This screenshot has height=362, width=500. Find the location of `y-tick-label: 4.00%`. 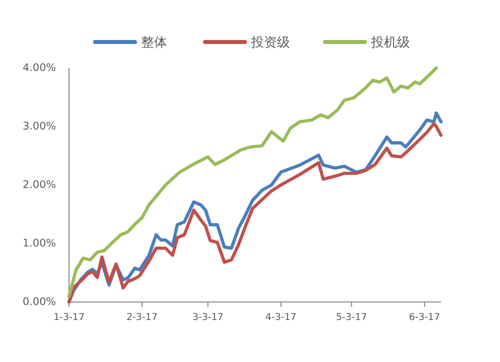

y-tick-label: 4.00% is located at coordinates (39, 68).